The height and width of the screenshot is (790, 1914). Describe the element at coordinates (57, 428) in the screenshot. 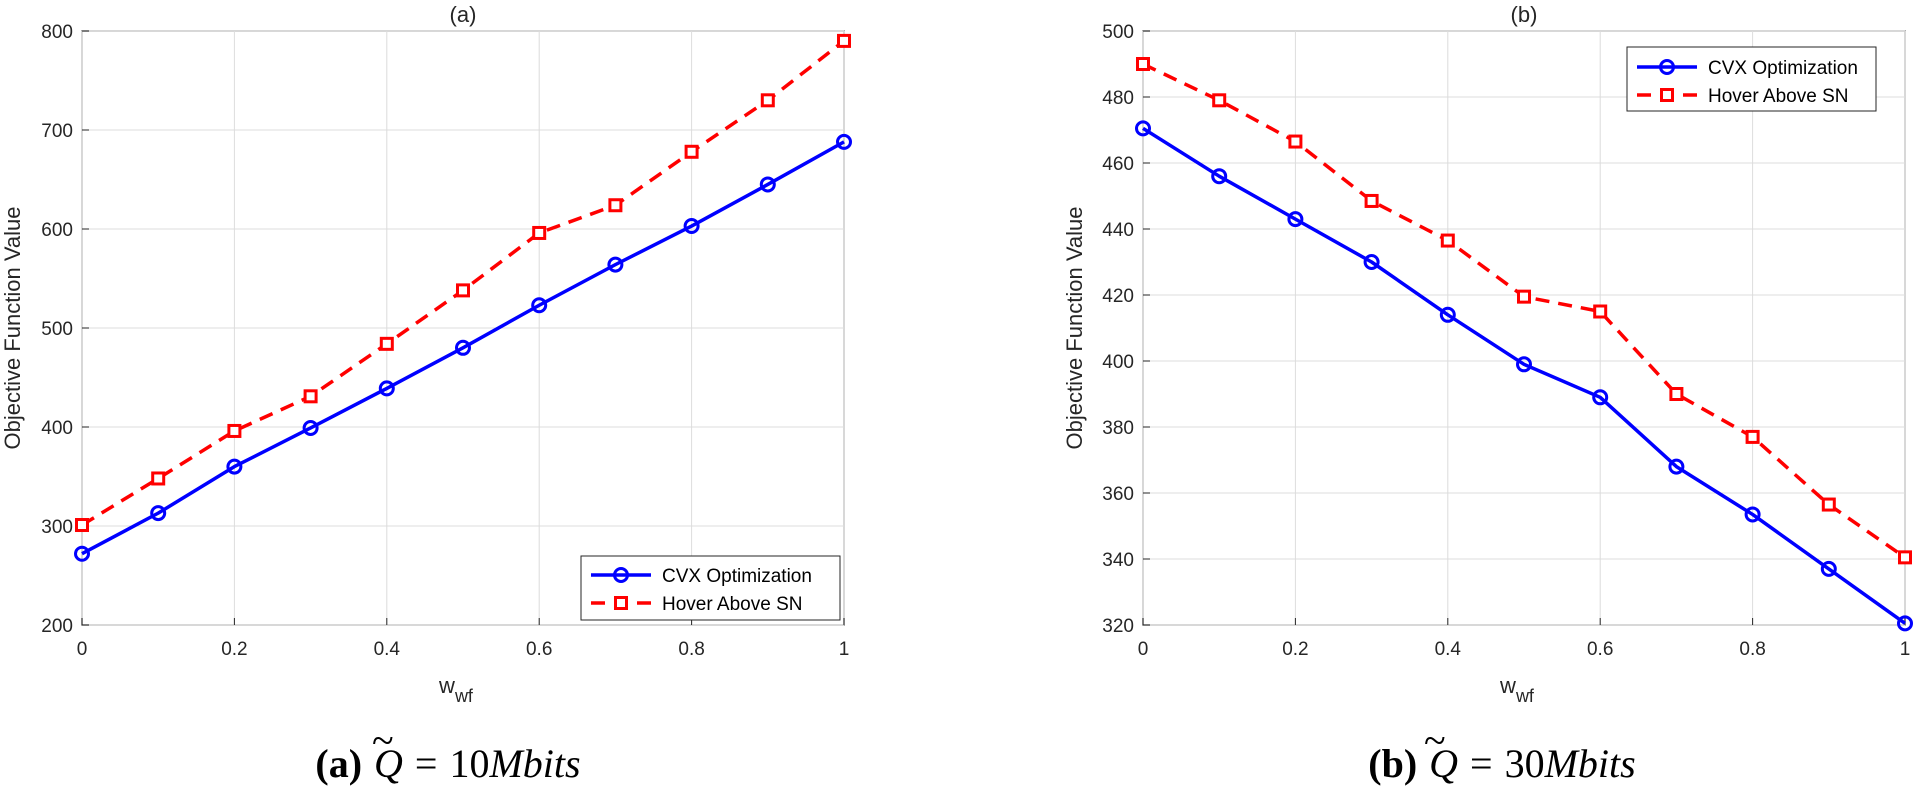

I see `y-tick-label-a: 400` at that location.